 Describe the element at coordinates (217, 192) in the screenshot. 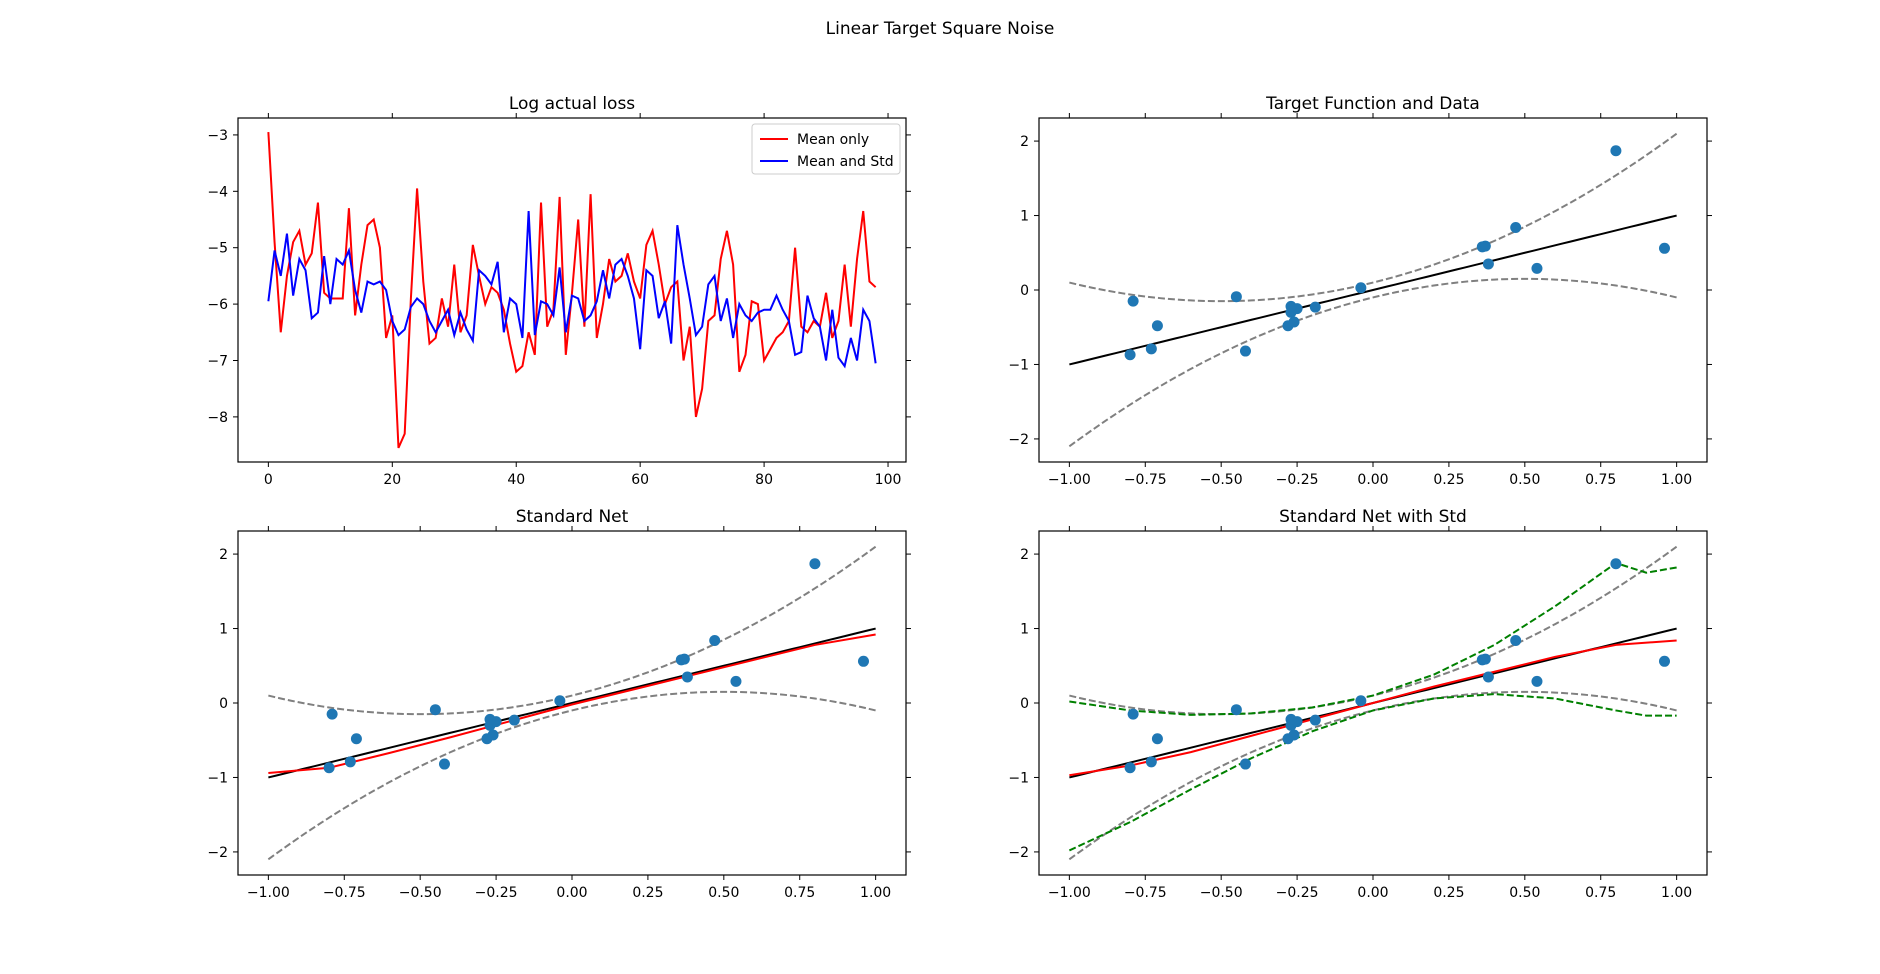

I see `y-tick-label: −4` at that location.